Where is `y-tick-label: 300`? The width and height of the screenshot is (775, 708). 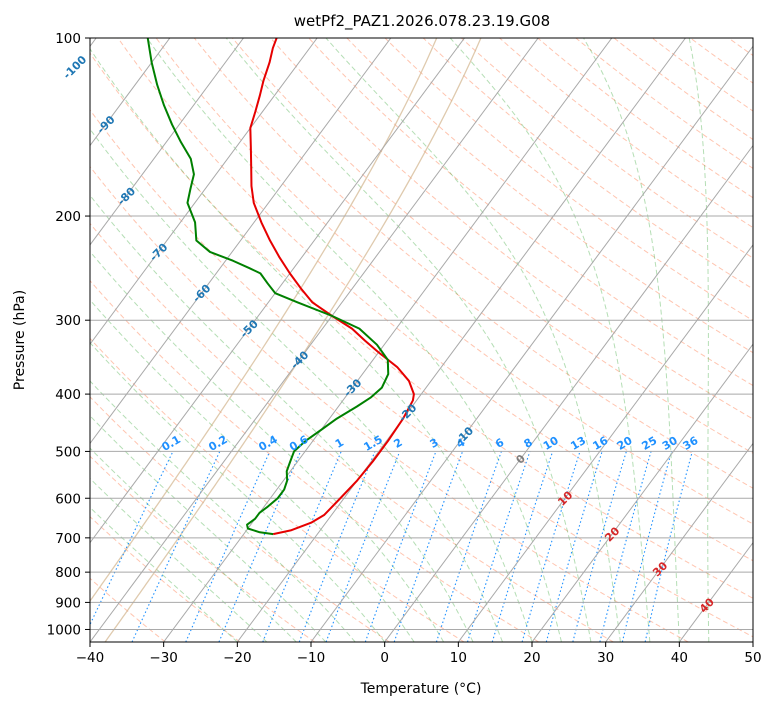
y-tick-label: 300 is located at coordinates (68, 321).